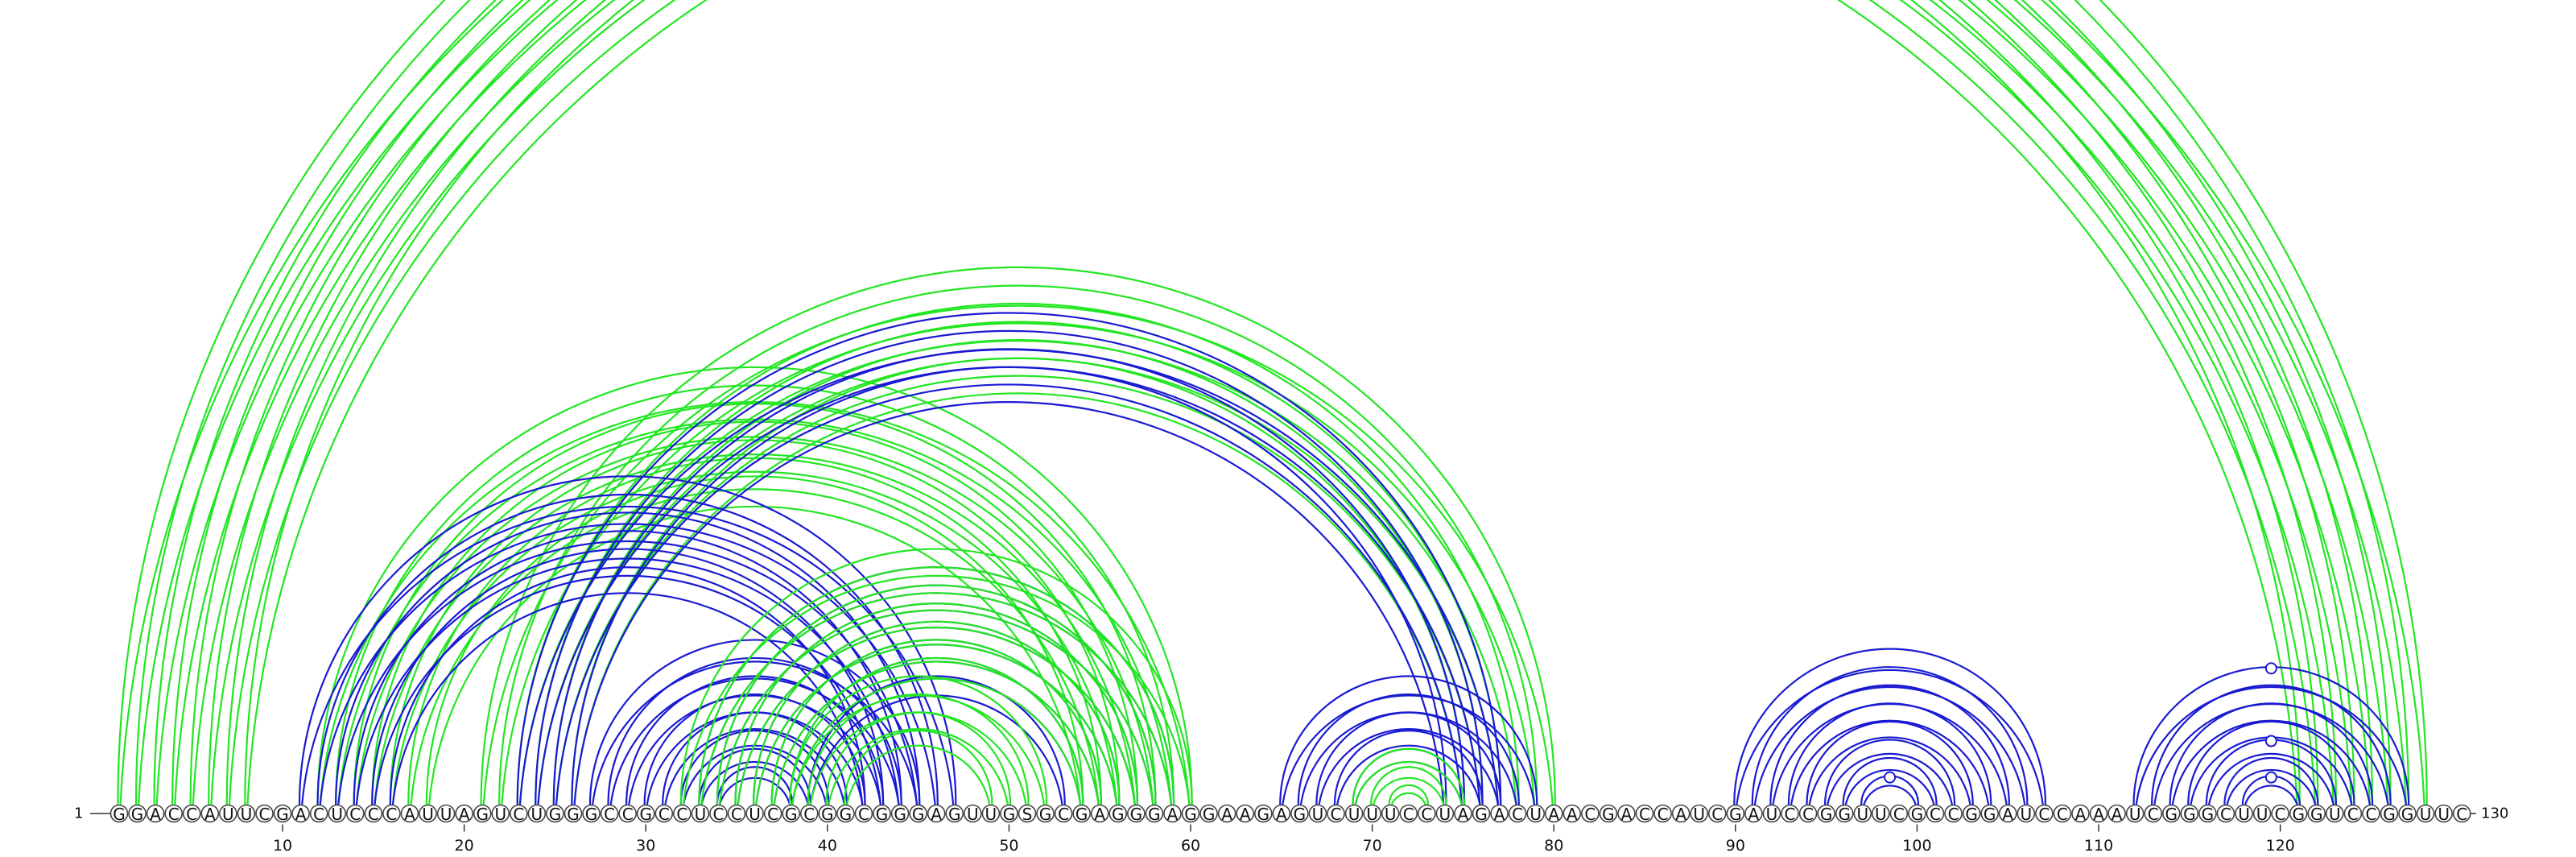 This screenshot has height=857, width=2576. Describe the element at coordinates (1372, 846) in the screenshot. I see `tick-label: 70` at that location.